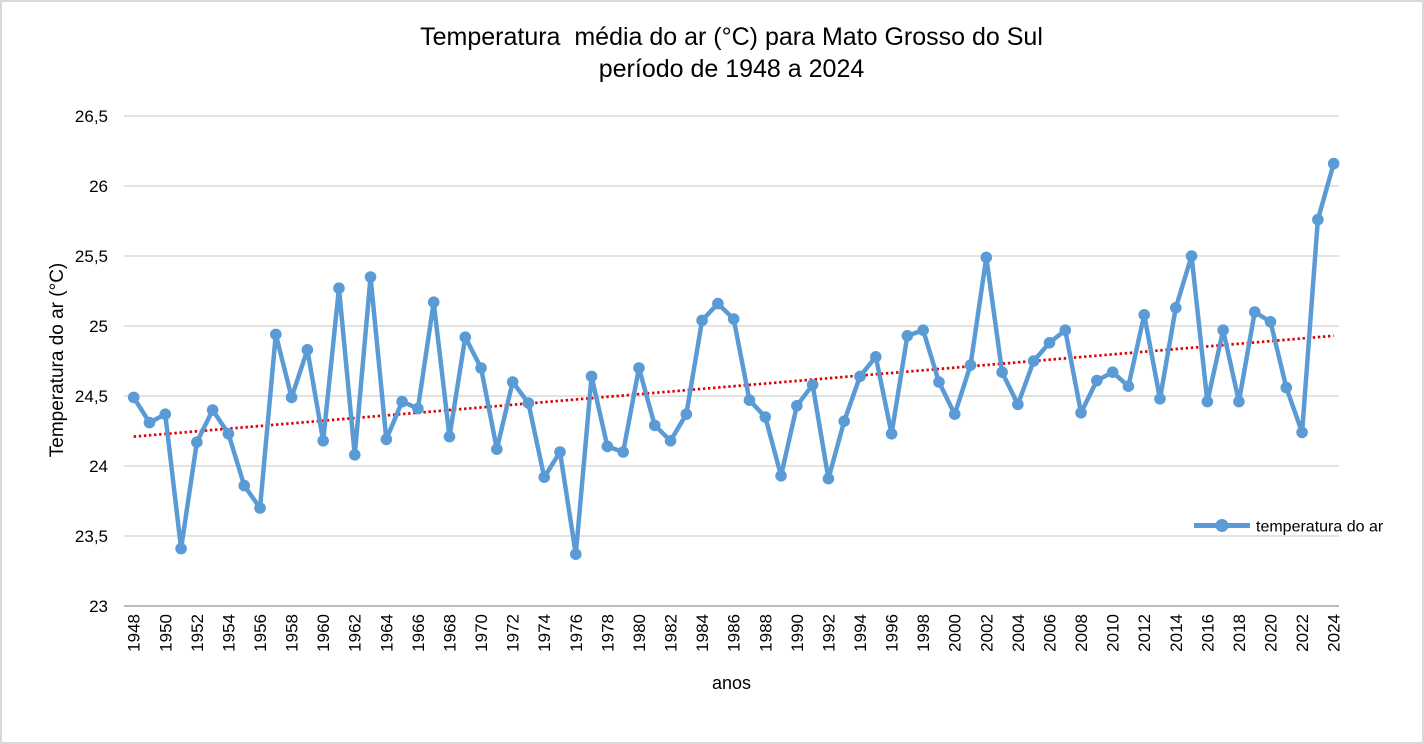 The height and width of the screenshot is (744, 1424). I want to click on x-tick-label: 1976, so click(576, 633).